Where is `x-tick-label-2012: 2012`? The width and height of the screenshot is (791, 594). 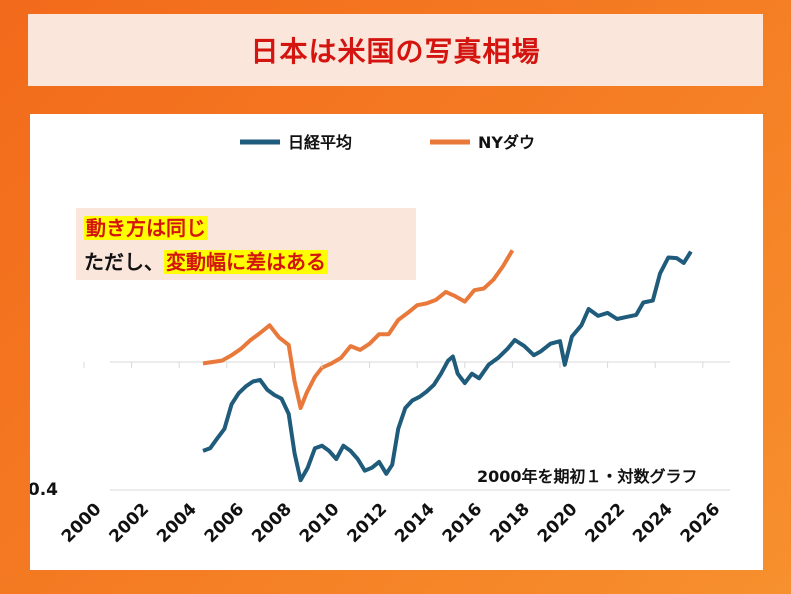
x-tick-label-2012: 2012 is located at coordinates (368, 523).